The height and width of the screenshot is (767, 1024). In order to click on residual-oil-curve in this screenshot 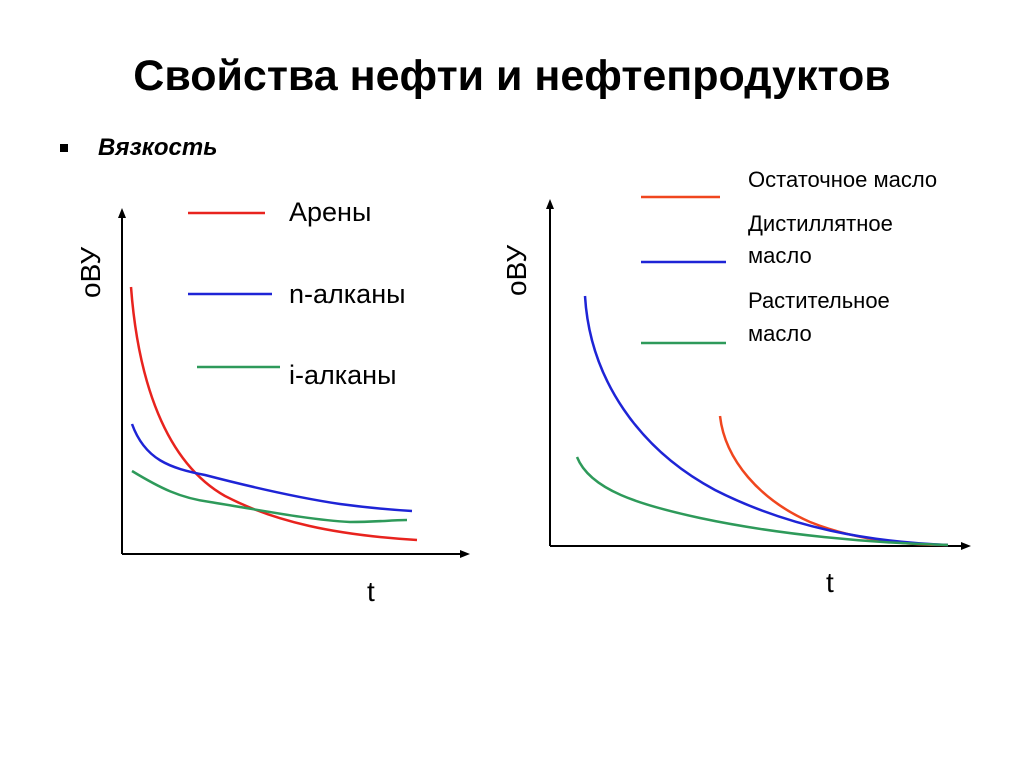, I will do `click(833, 481)`.